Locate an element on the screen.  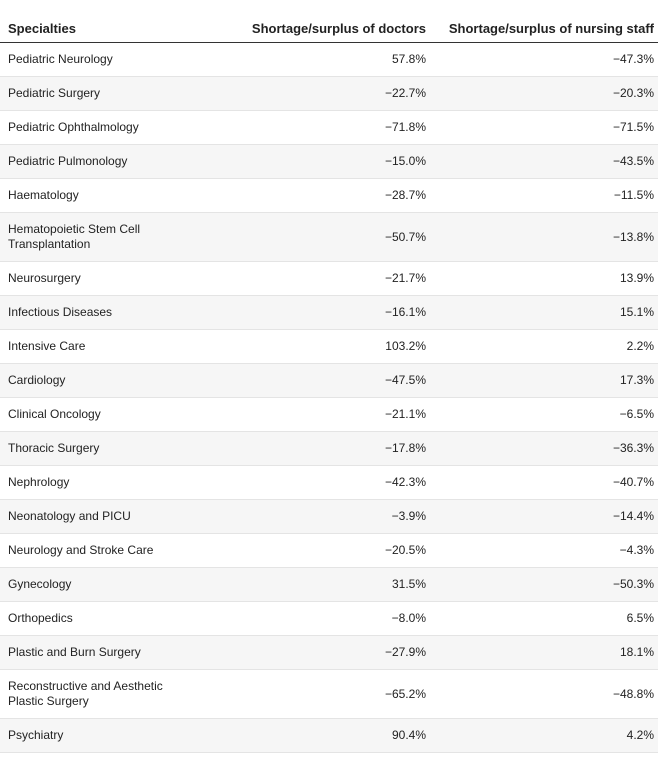
cell-specialty: Neurology and Stroke Care is located at coordinates (81, 550).